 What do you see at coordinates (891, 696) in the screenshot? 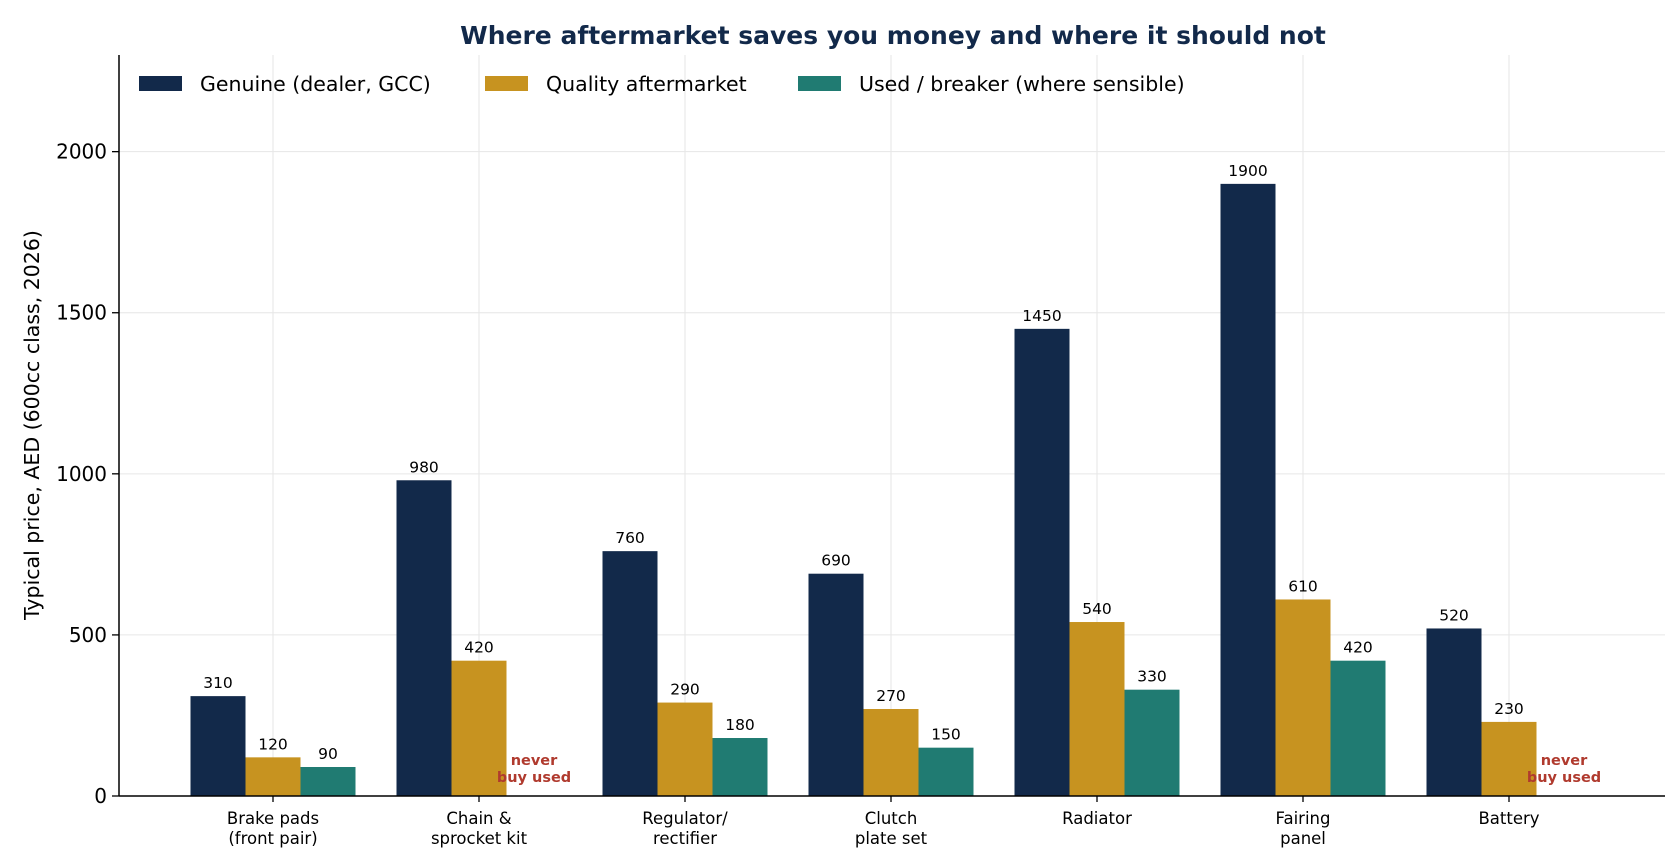
I see `bar-value-label: 270` at bounding box center [891, 696].